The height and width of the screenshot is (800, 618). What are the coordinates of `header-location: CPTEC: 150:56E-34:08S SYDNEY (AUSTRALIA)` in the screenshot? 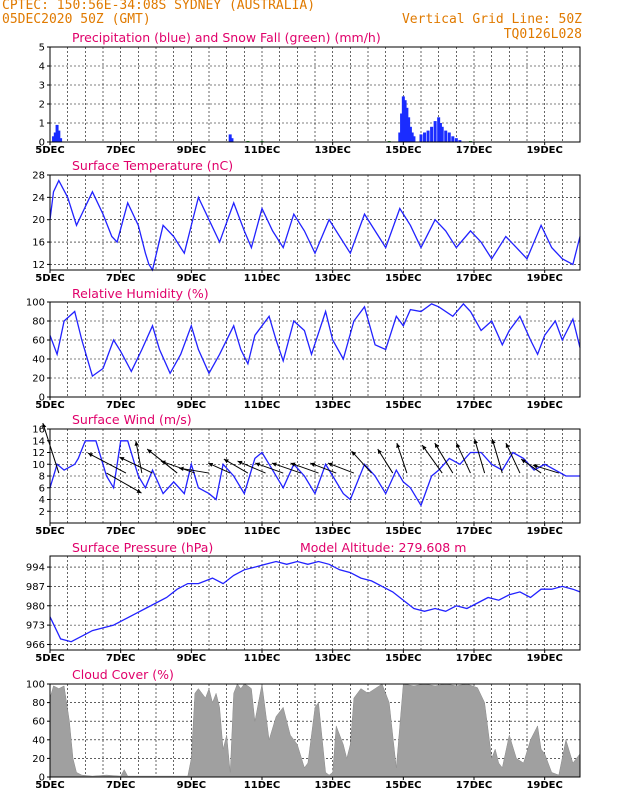 It's located at (159, 6).